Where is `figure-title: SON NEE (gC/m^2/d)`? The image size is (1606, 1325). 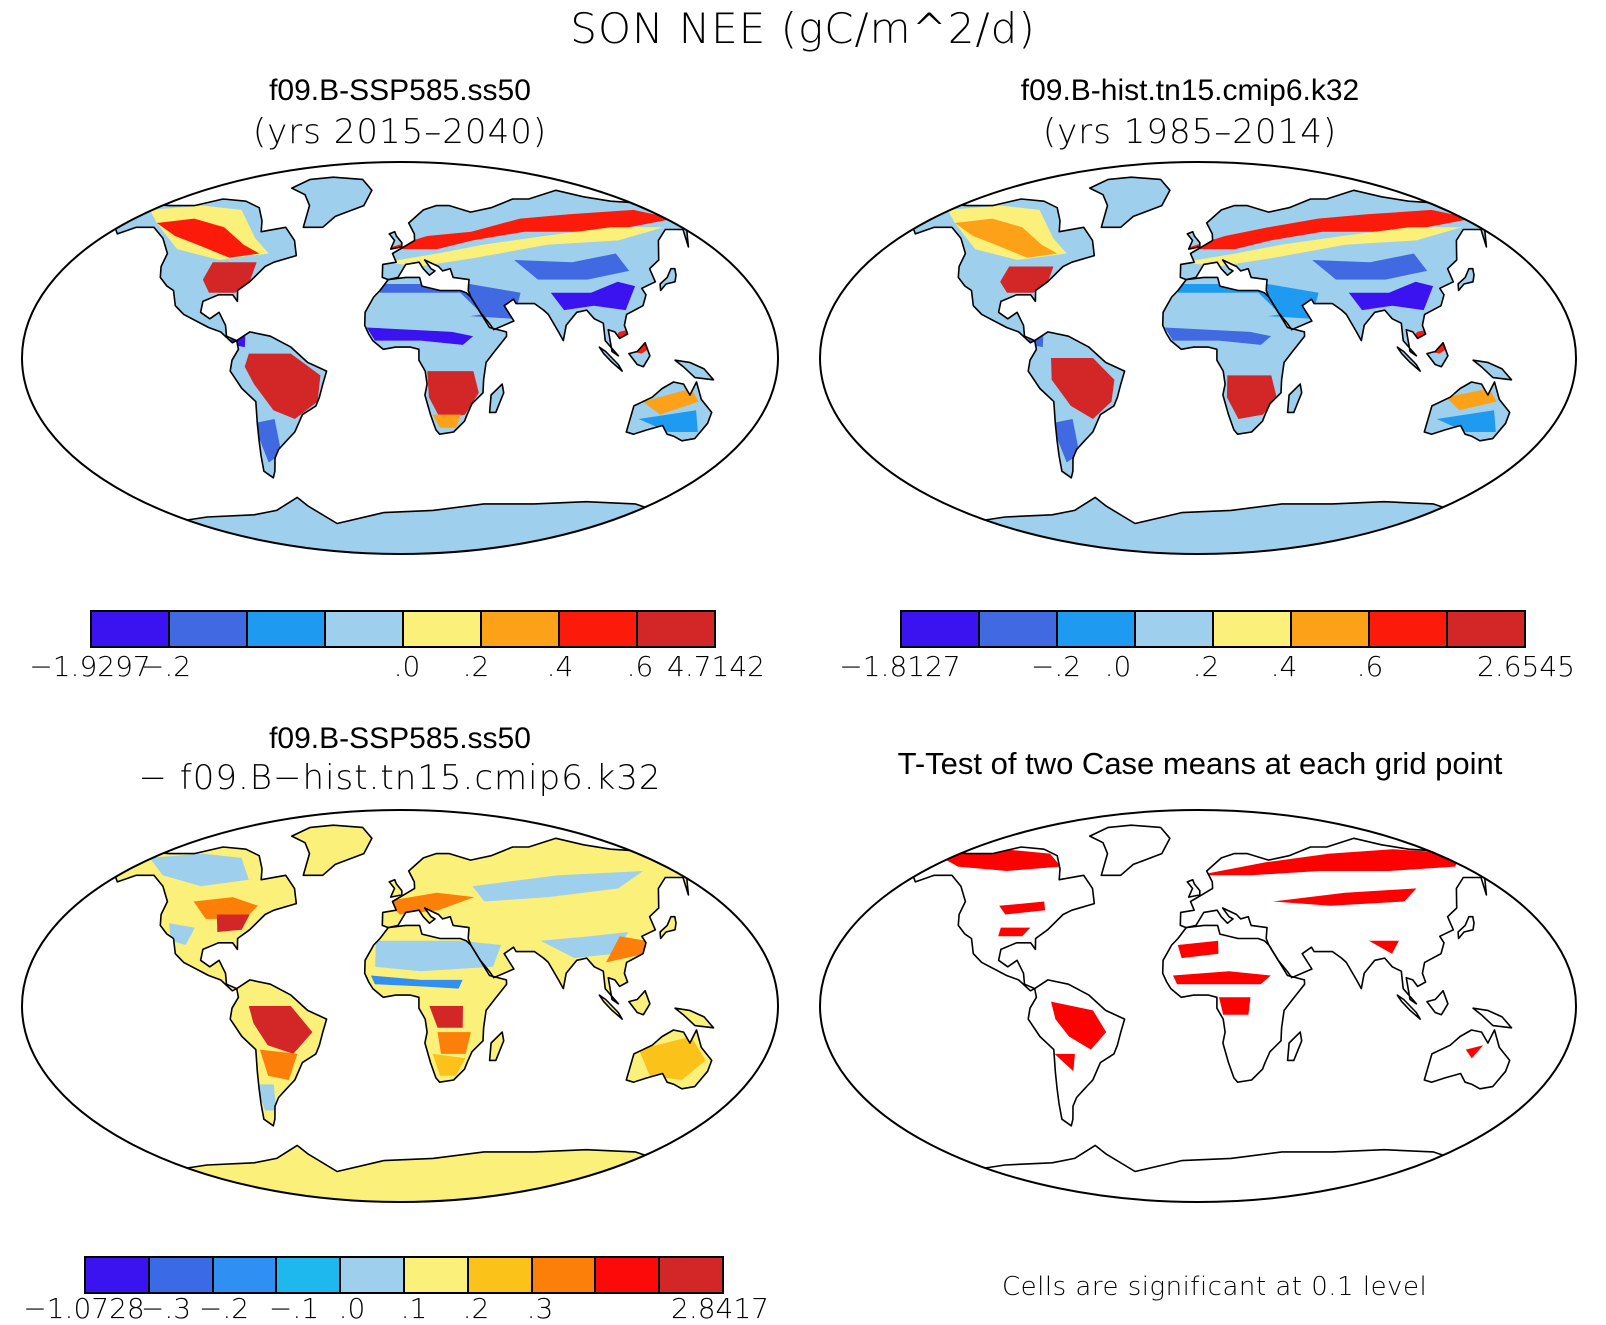
figure-title: SON NEE (gC/m^2/d) is located at coordinates (803, 28).